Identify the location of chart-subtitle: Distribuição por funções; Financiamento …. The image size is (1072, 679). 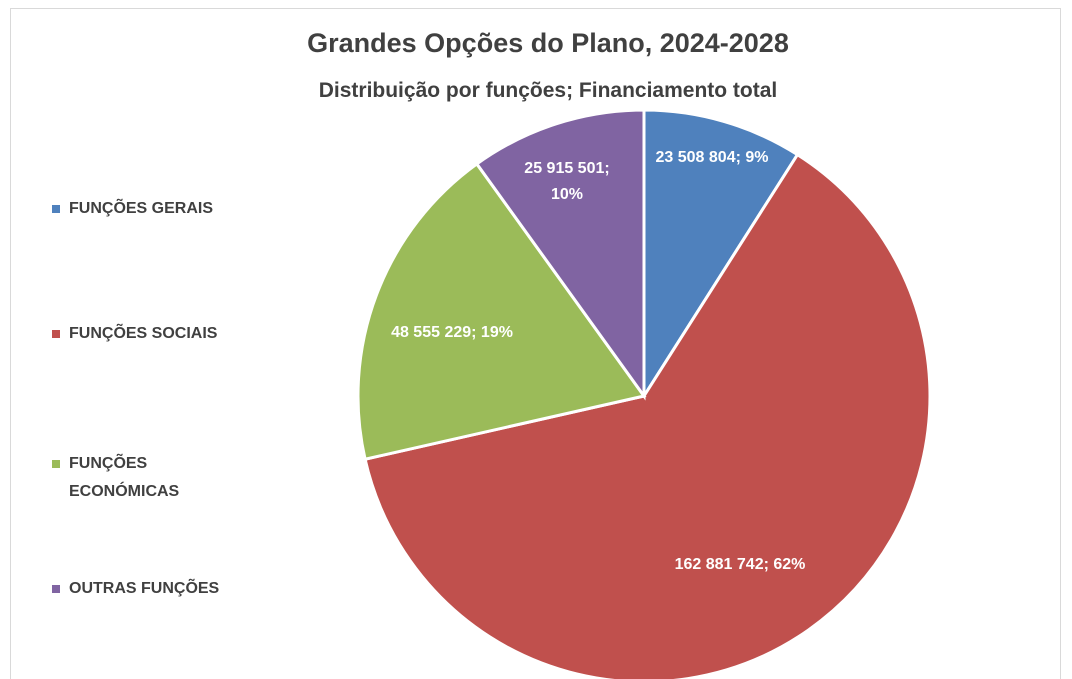
(548, 90).